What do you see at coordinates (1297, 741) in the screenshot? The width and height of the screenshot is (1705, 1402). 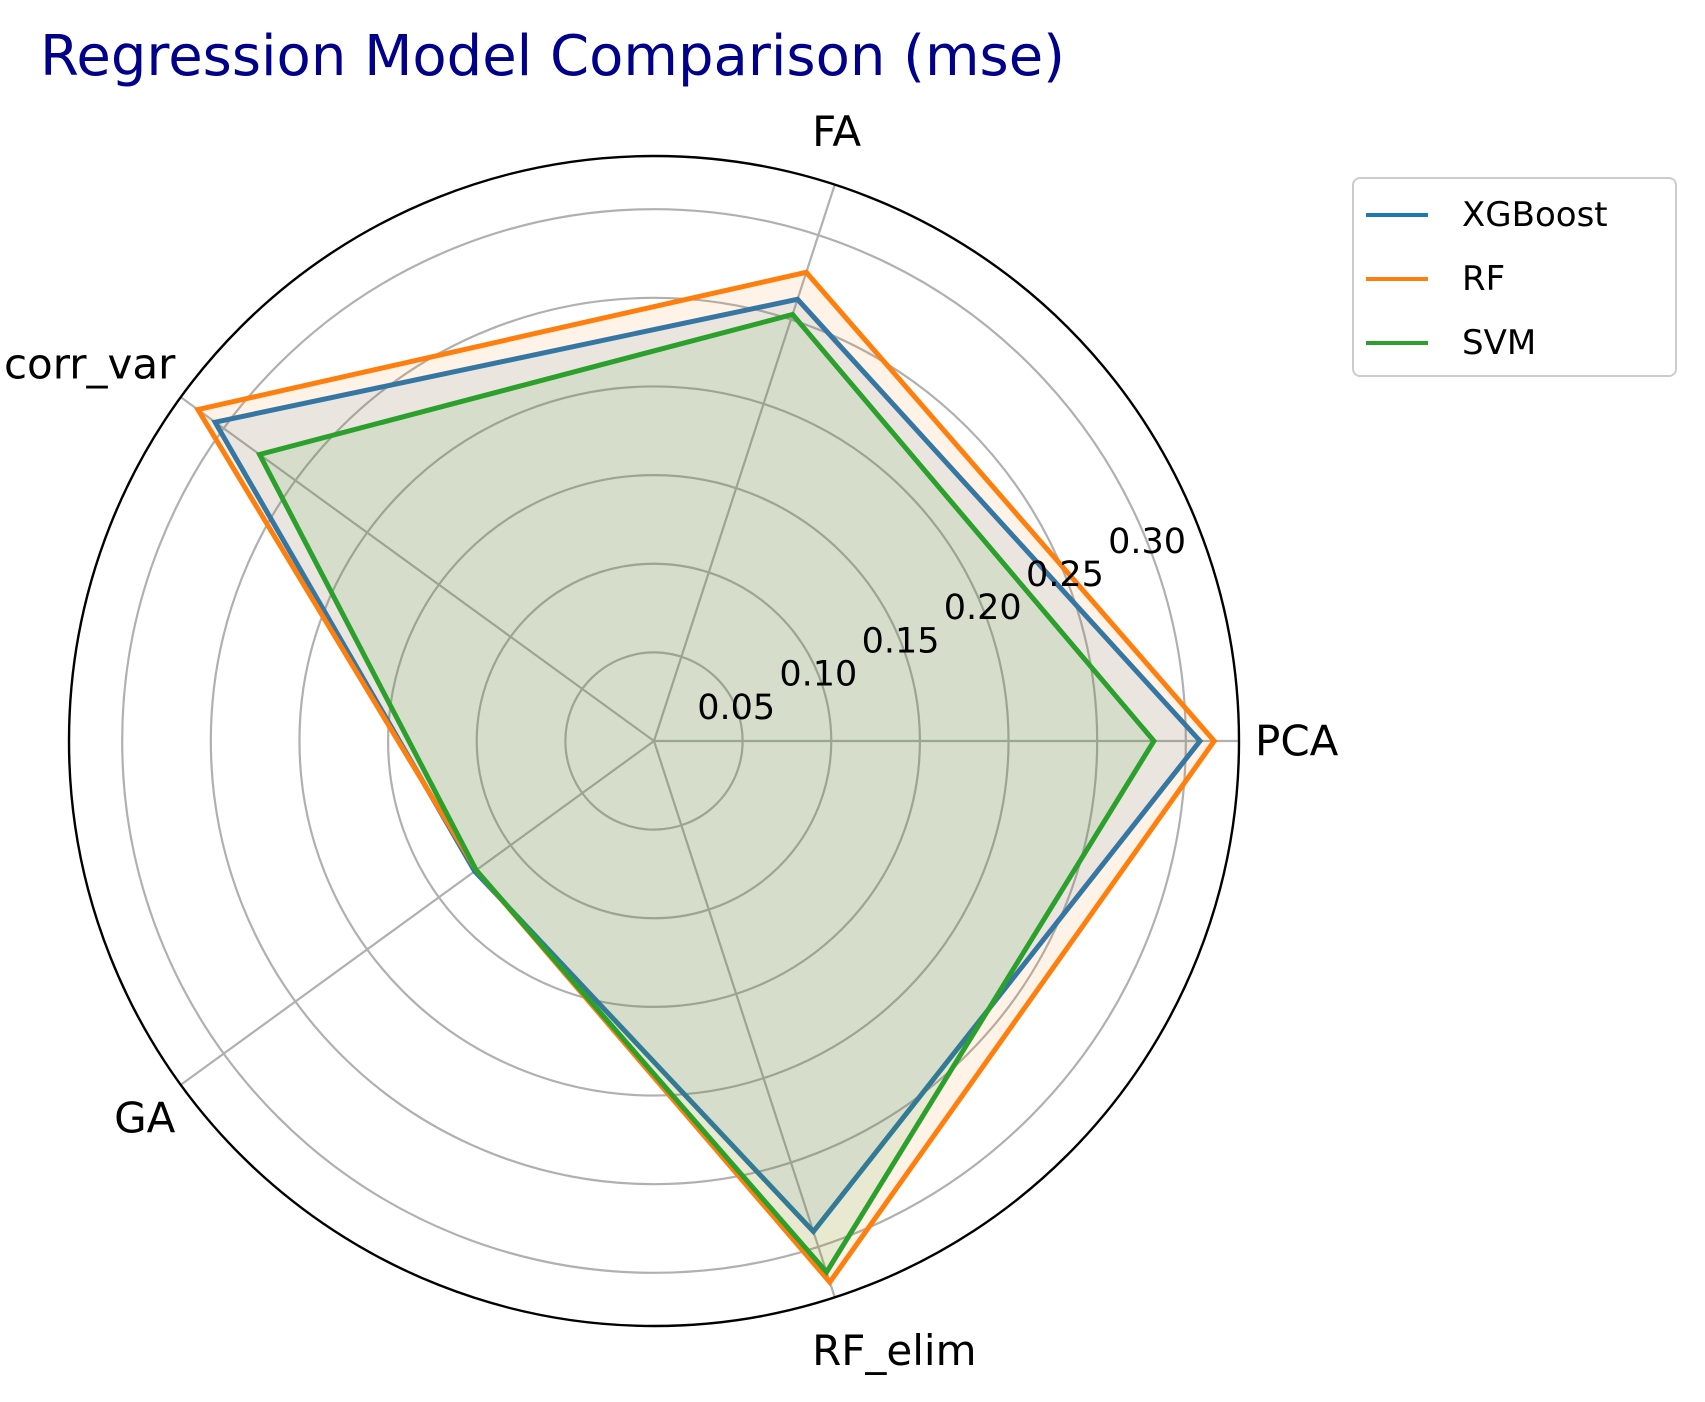 I see `category-label: PCA` at bounding box center [1297, 741].